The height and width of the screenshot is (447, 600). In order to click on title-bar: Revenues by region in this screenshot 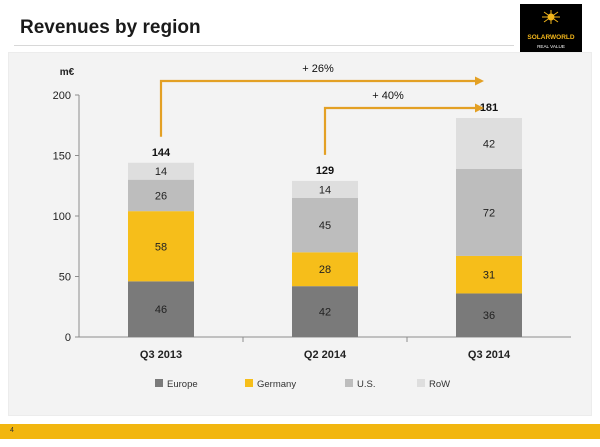, I will do `click(264, 28)`.